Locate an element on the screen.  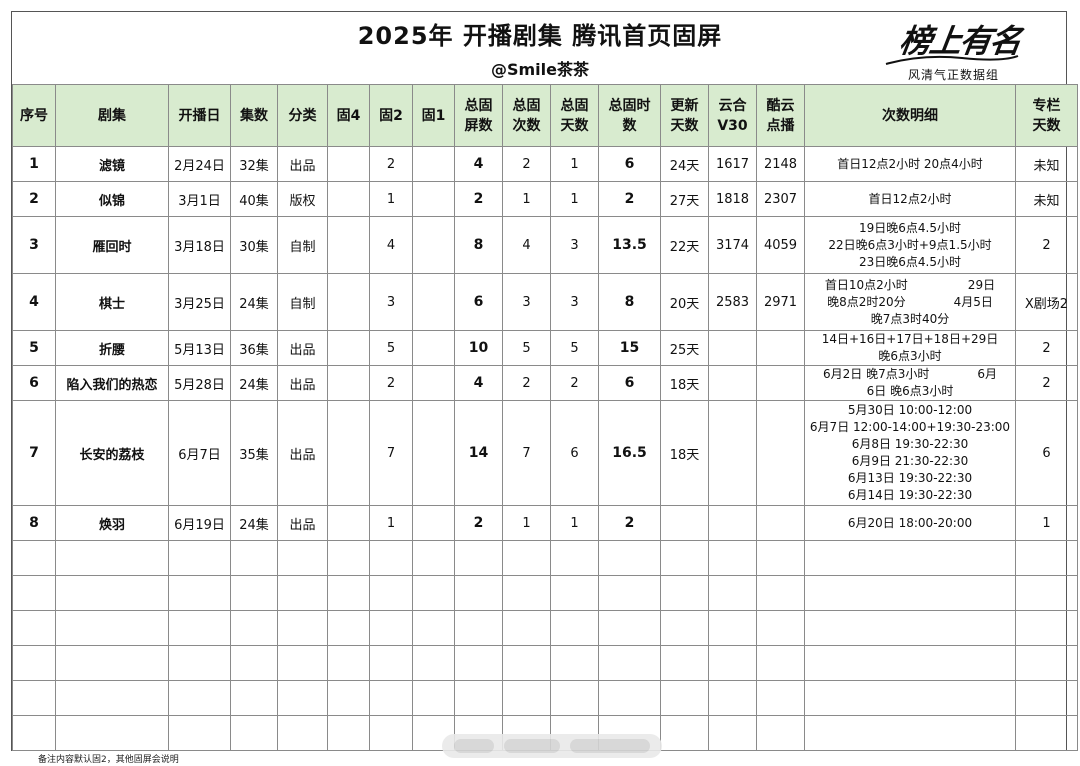
row-column-days: X剧场2 is located at coordinates (1046, 302).